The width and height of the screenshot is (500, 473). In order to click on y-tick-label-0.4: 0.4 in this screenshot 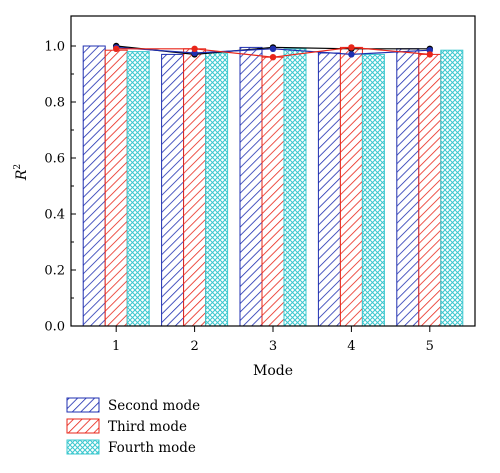, I will do `click(54, 215)`.